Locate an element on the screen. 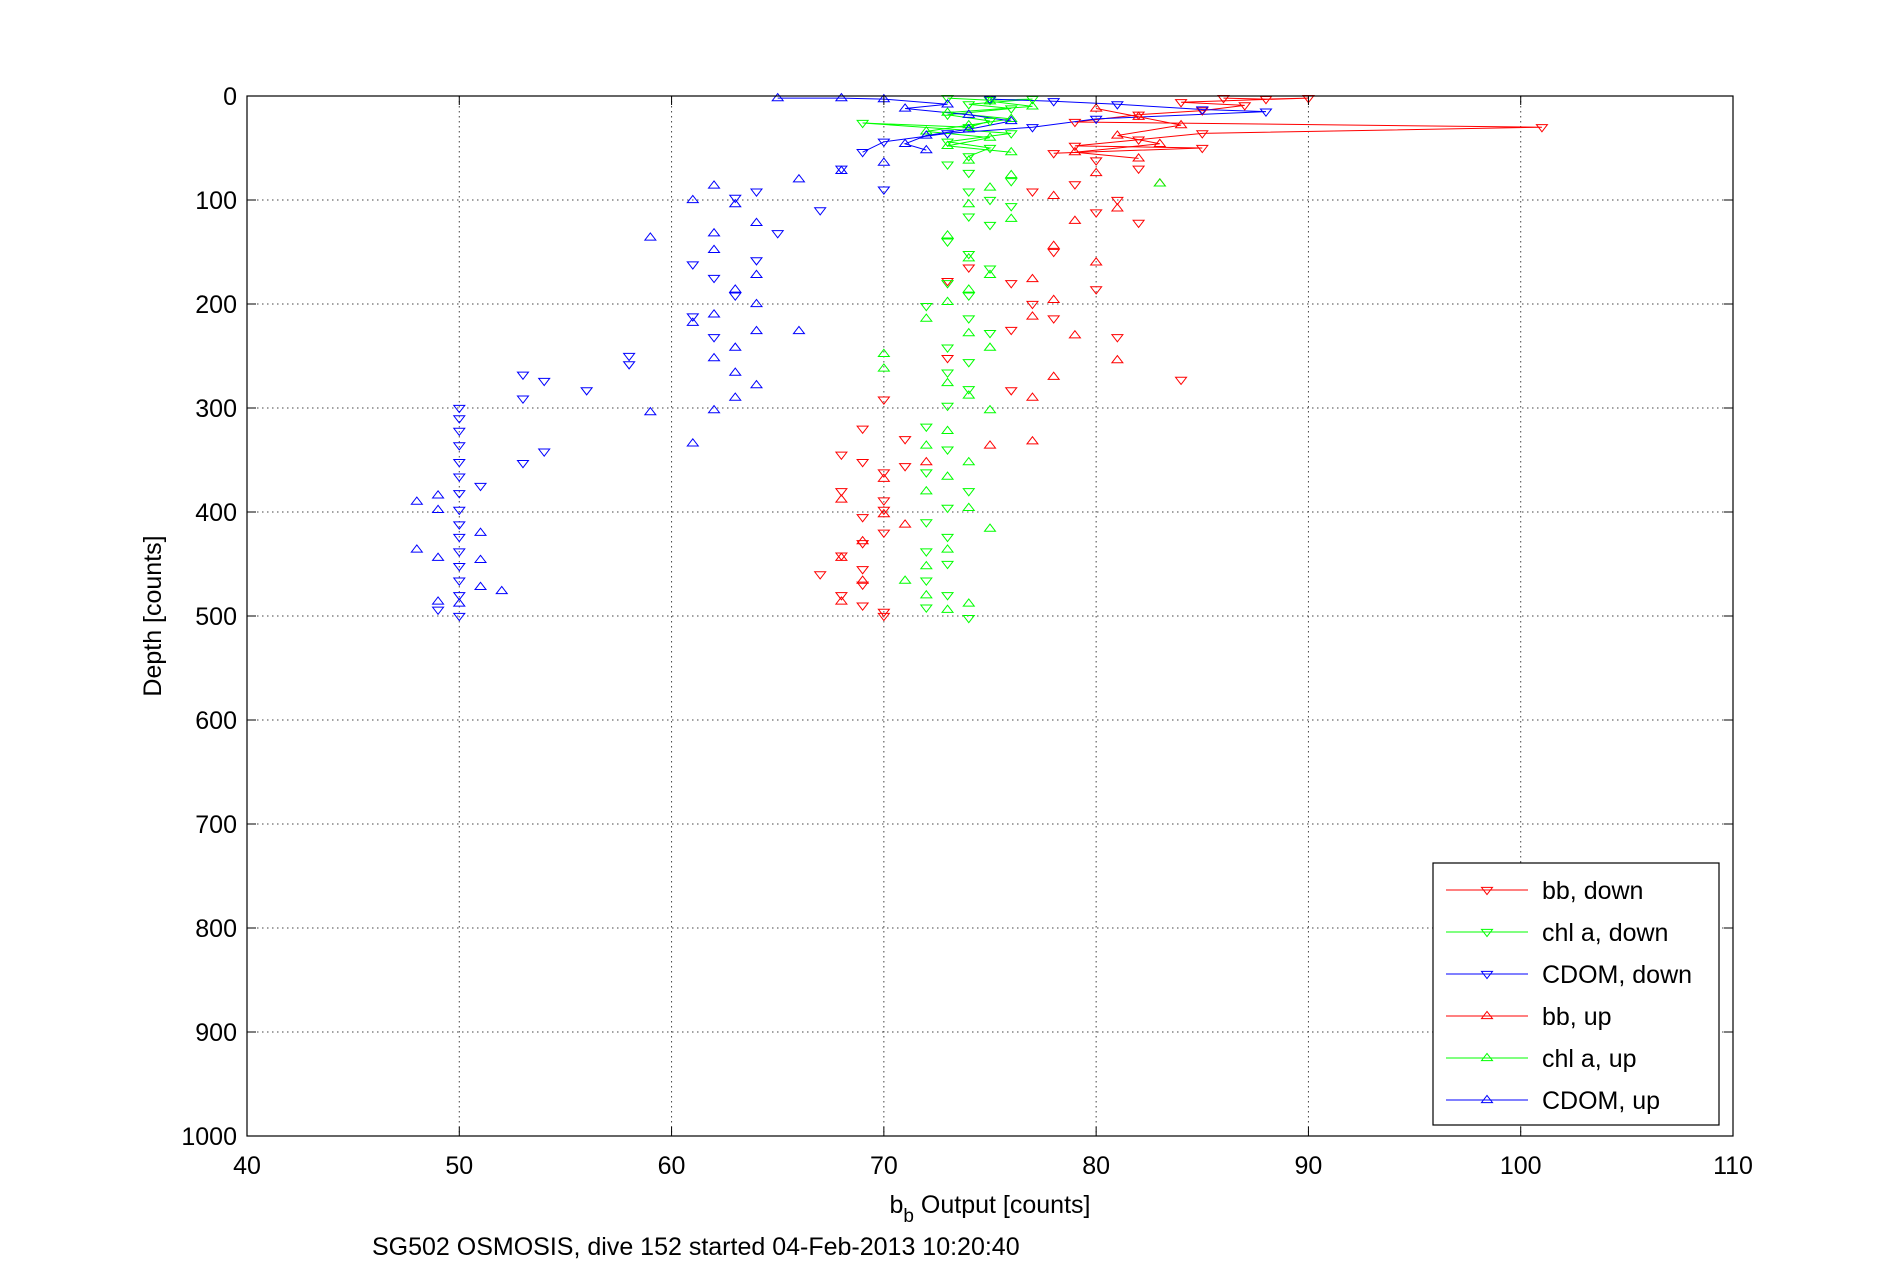 This screenshot has width=1891, height=1262. series-line is located at coordinates (1128, 133).